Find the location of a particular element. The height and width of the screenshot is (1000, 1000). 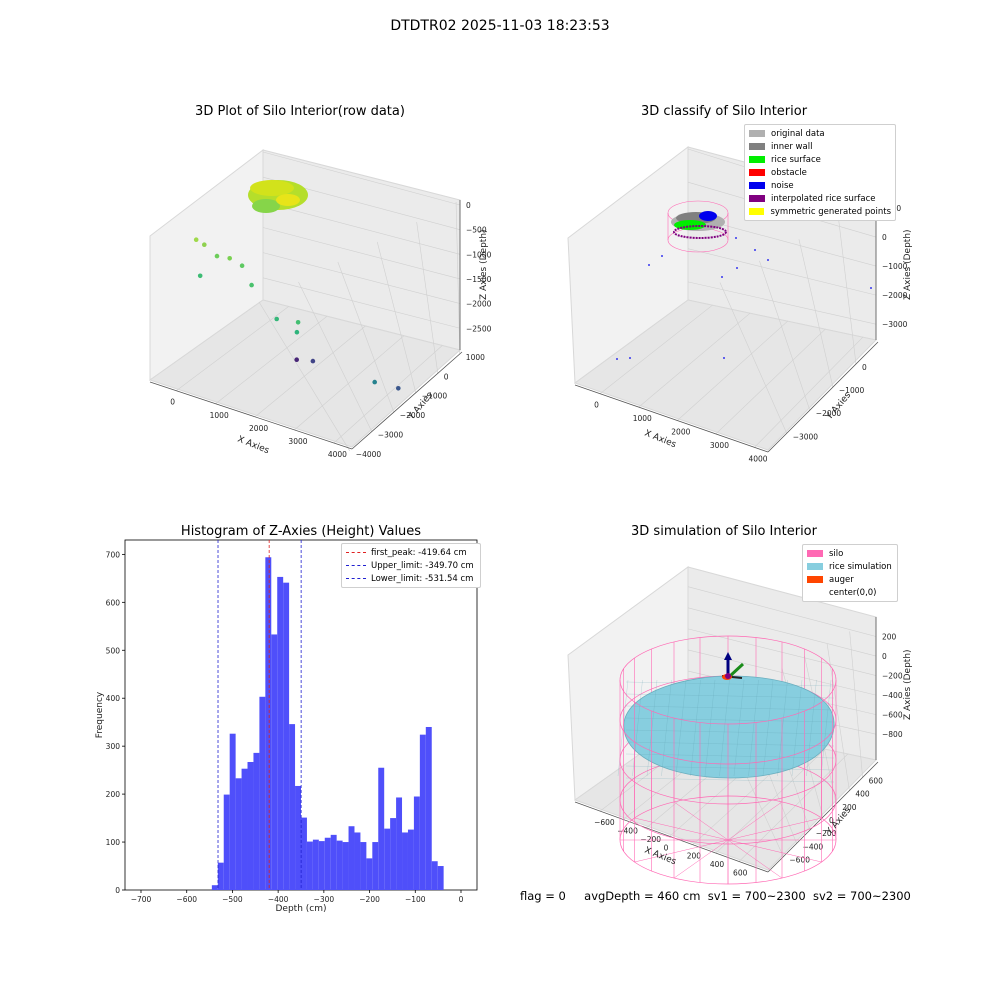

panel2-noise-points is located at coordinates (744, 298).